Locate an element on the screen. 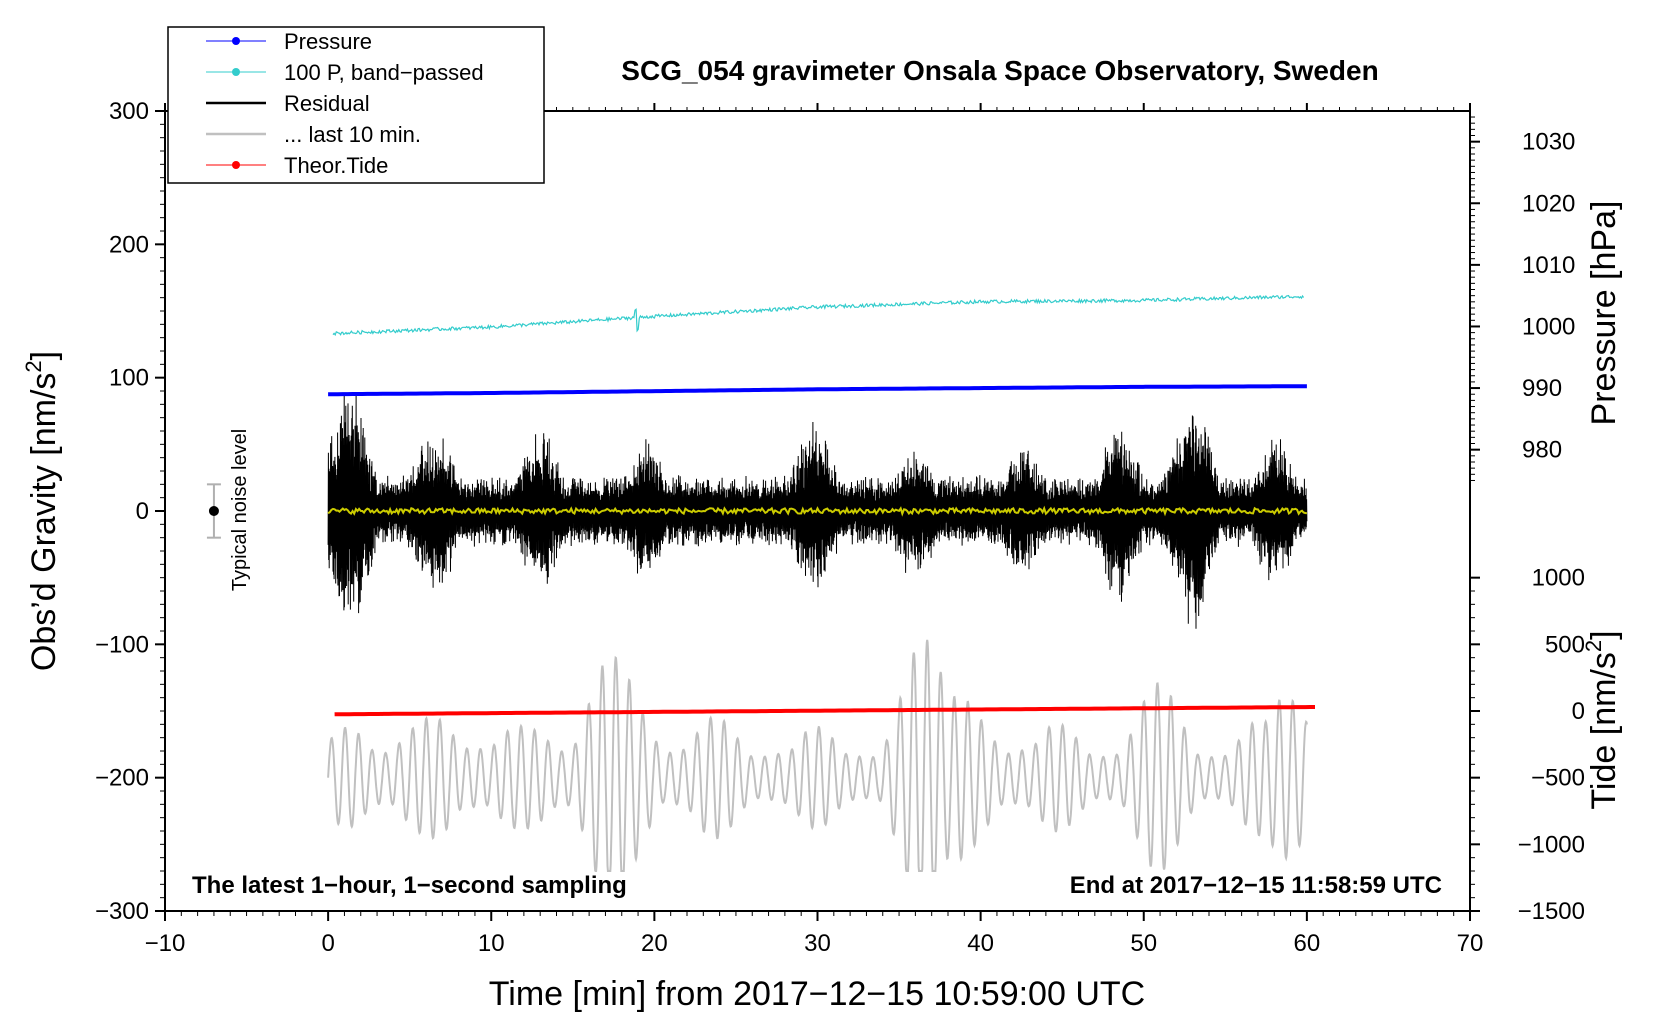  x-tick-label: 30 is located at coordinates (817, 943).